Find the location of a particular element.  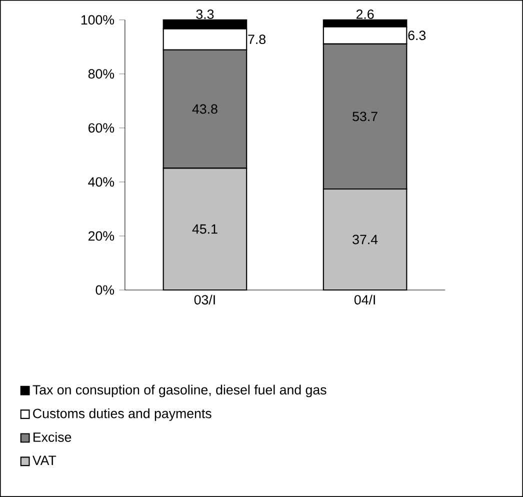

legend-label: VAT is located at coordinates (44, 460).